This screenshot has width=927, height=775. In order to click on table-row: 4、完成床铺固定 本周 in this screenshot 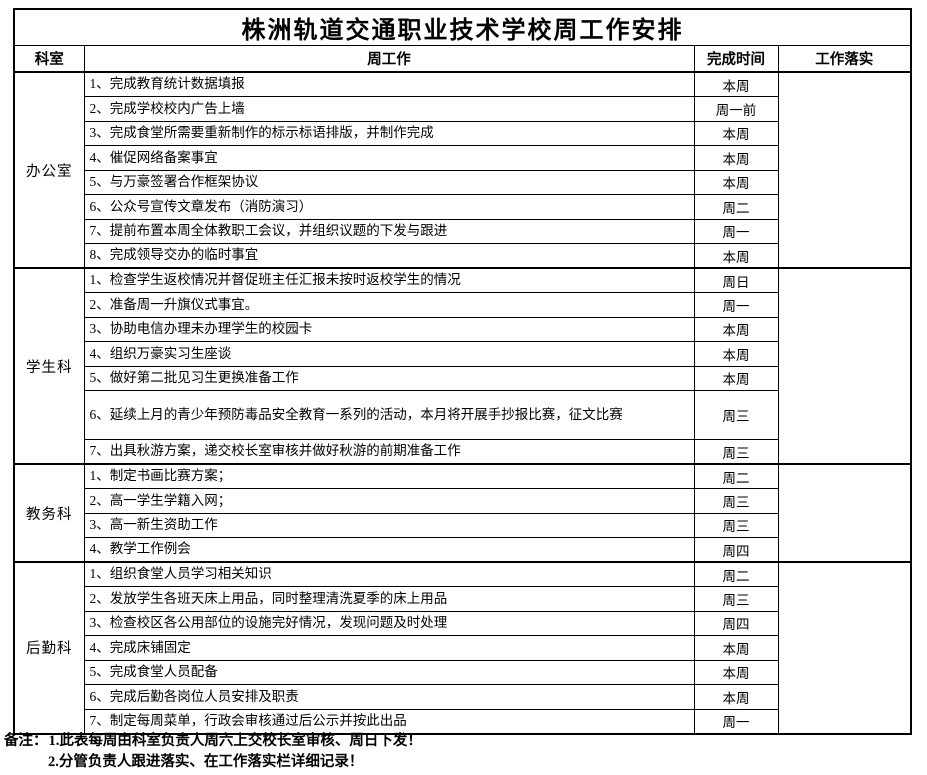, I will do `click(462, 648)`.